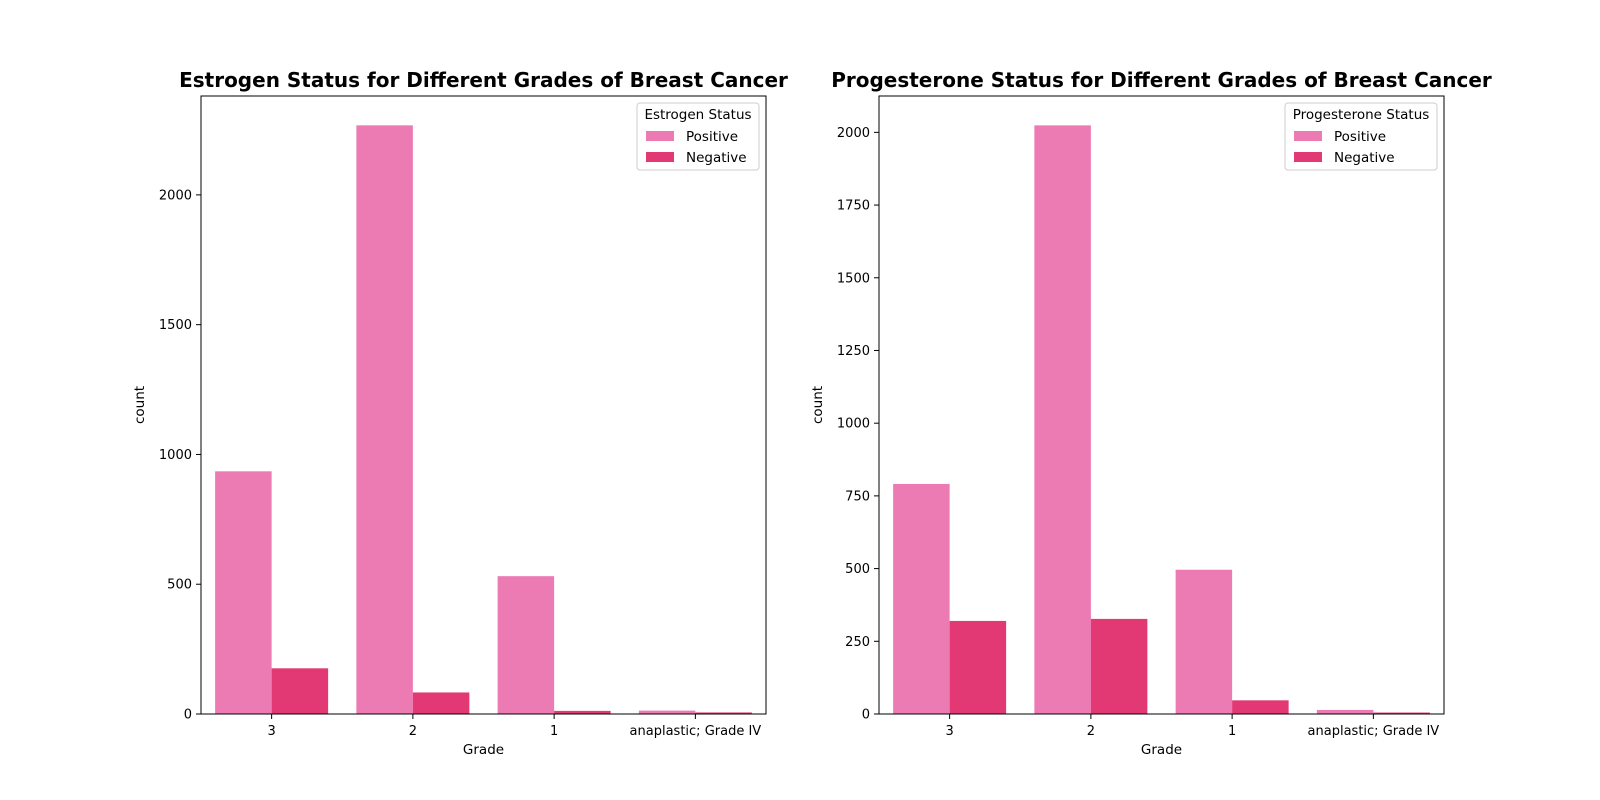 This screenshot has height=800, width=1600. I want to click on chart-2-legend-label-positive: Positive, so click(1360, 137).